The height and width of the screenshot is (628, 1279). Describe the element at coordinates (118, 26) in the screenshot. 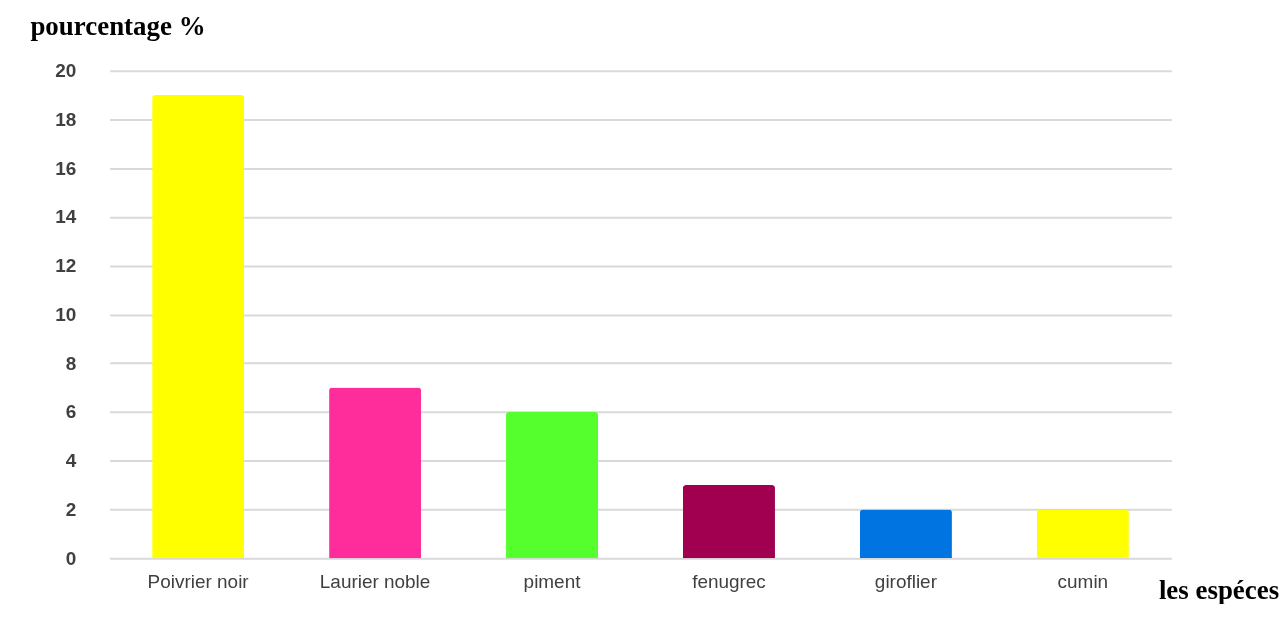

I see `y-axis-title: pourcentage %` at that location.